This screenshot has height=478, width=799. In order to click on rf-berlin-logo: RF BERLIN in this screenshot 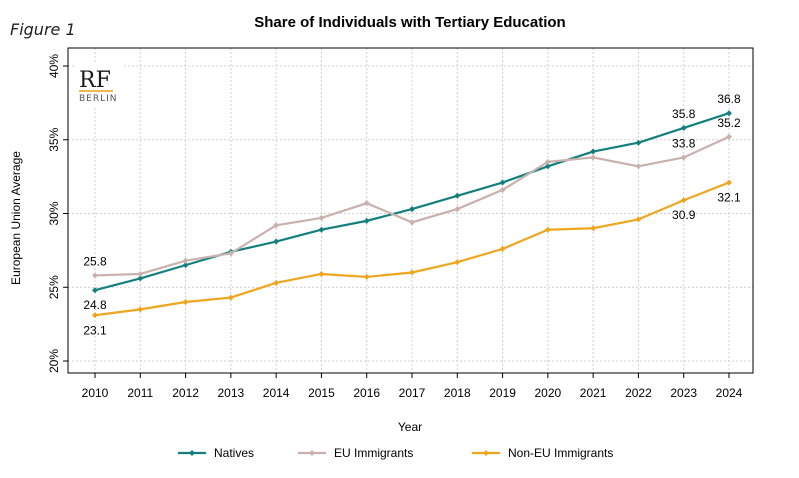, I will do `click(98, 84)`.